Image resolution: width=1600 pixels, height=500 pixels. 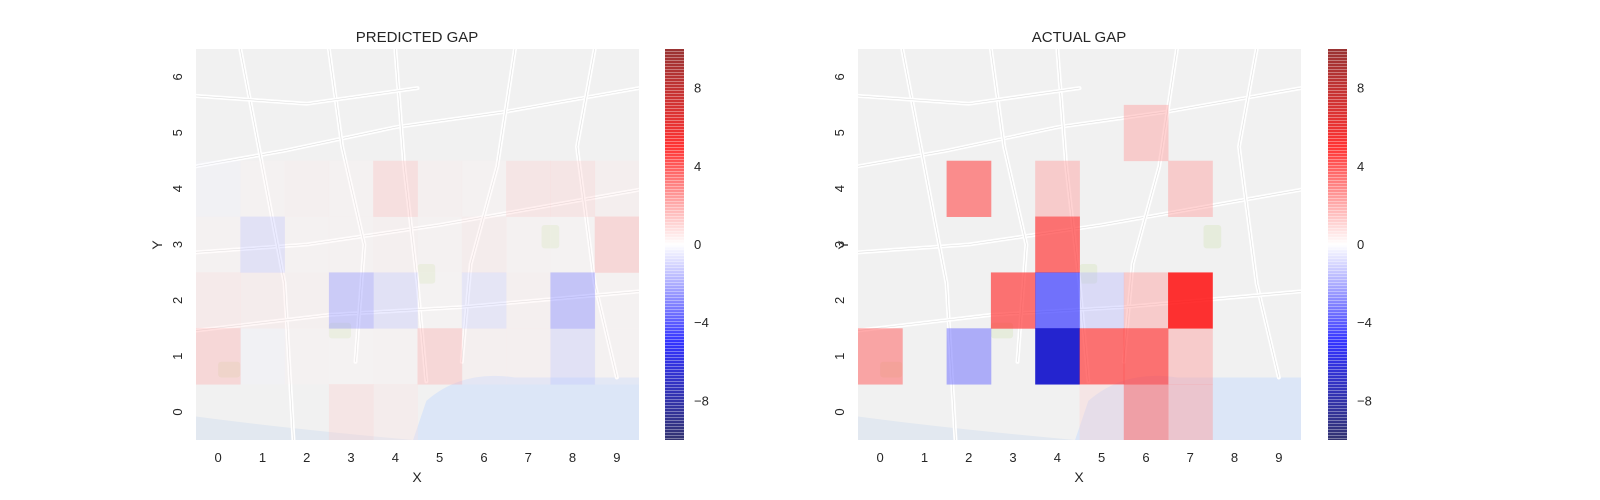 What do you see at coordinates (968, 457) in the screenshot?
I see `x-tick-label: 2` at bounding box center [968, 457].